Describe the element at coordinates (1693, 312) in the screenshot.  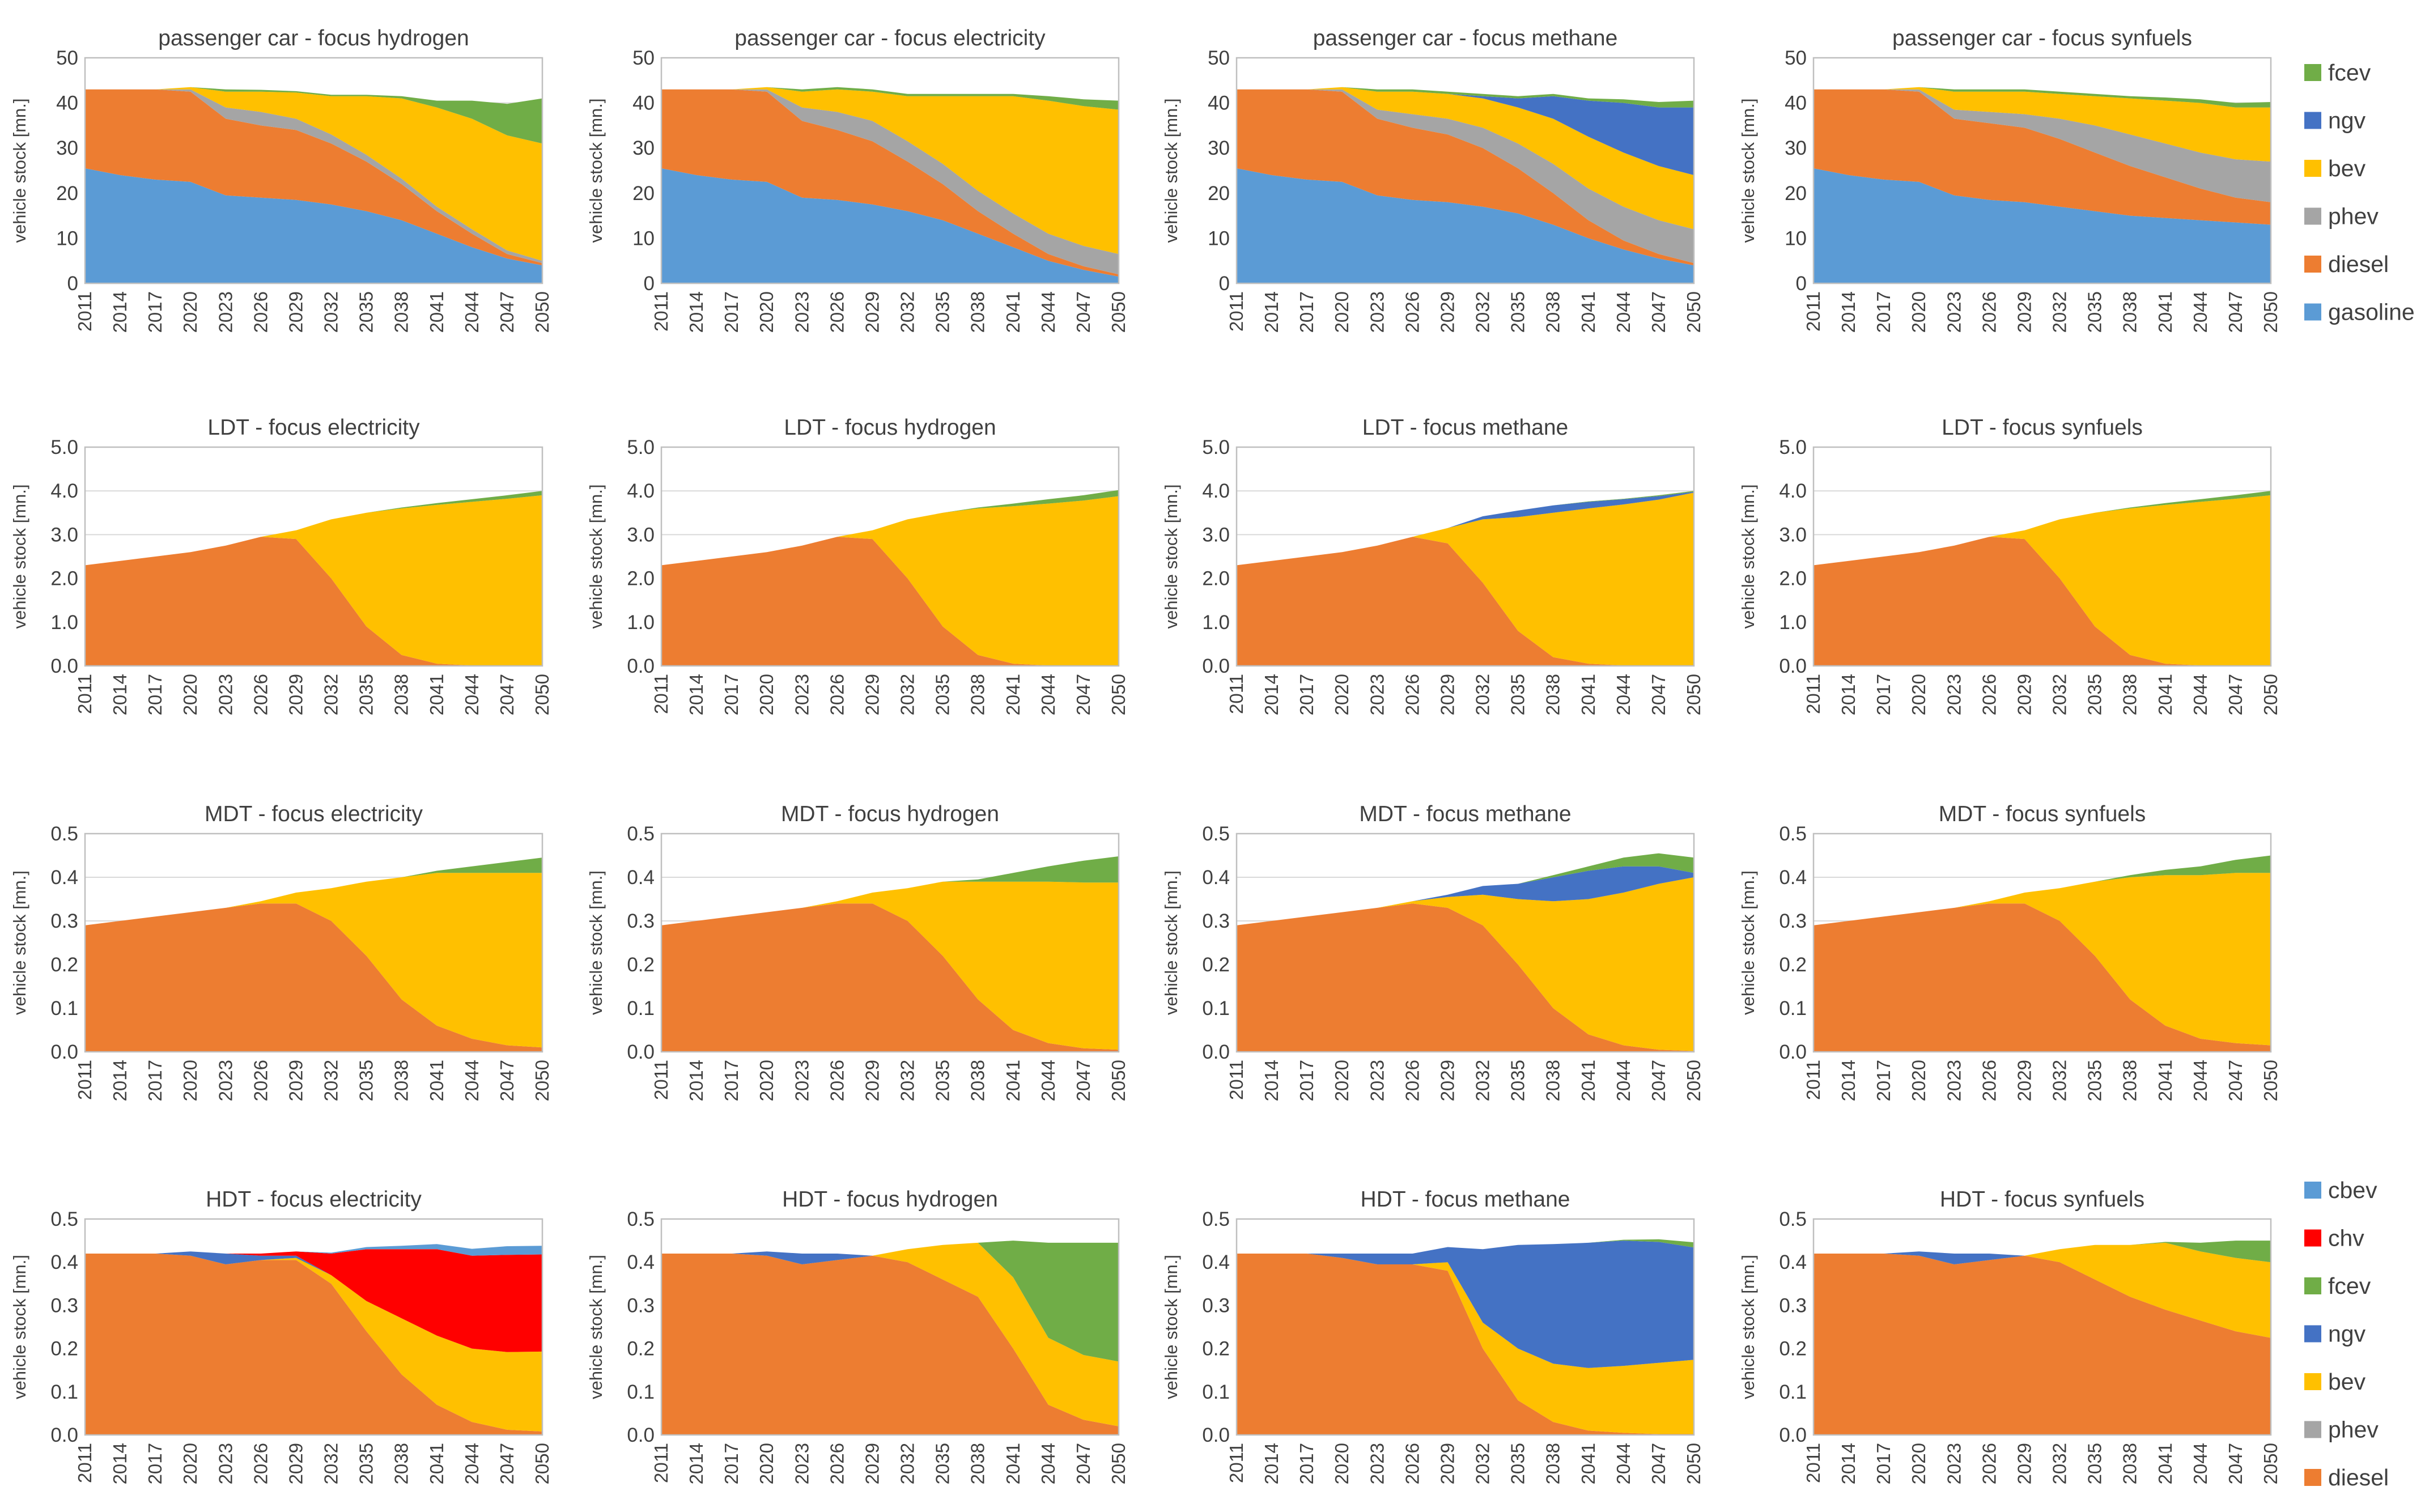
I see `x-tick-label: 2050` at that location.